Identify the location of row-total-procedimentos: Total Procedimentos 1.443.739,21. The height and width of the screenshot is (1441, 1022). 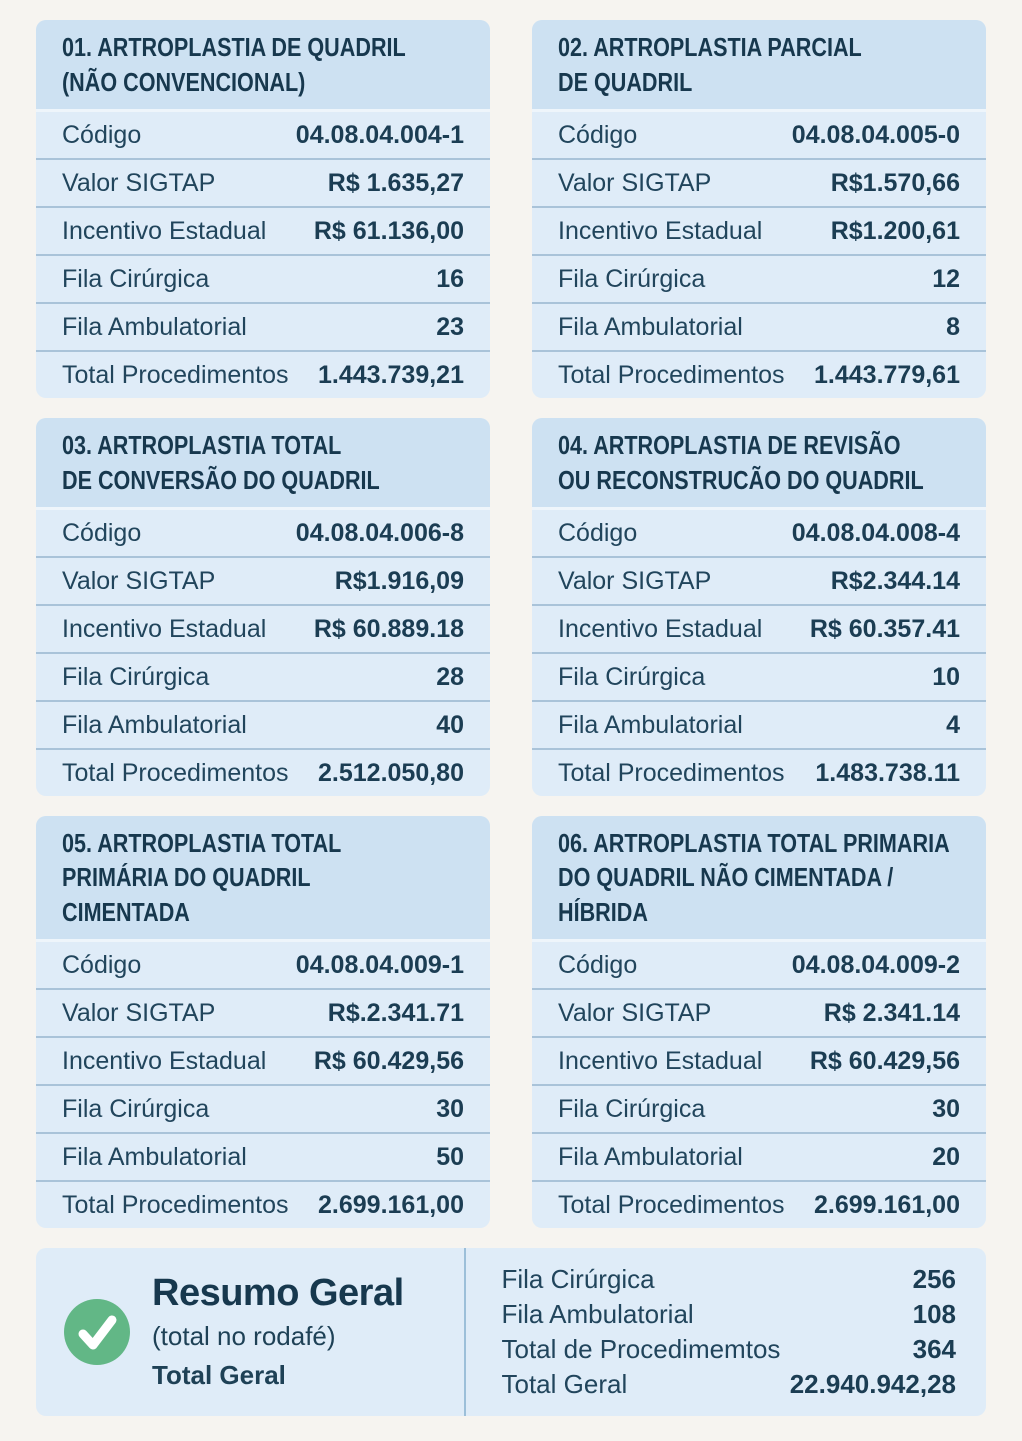
(263, 374).